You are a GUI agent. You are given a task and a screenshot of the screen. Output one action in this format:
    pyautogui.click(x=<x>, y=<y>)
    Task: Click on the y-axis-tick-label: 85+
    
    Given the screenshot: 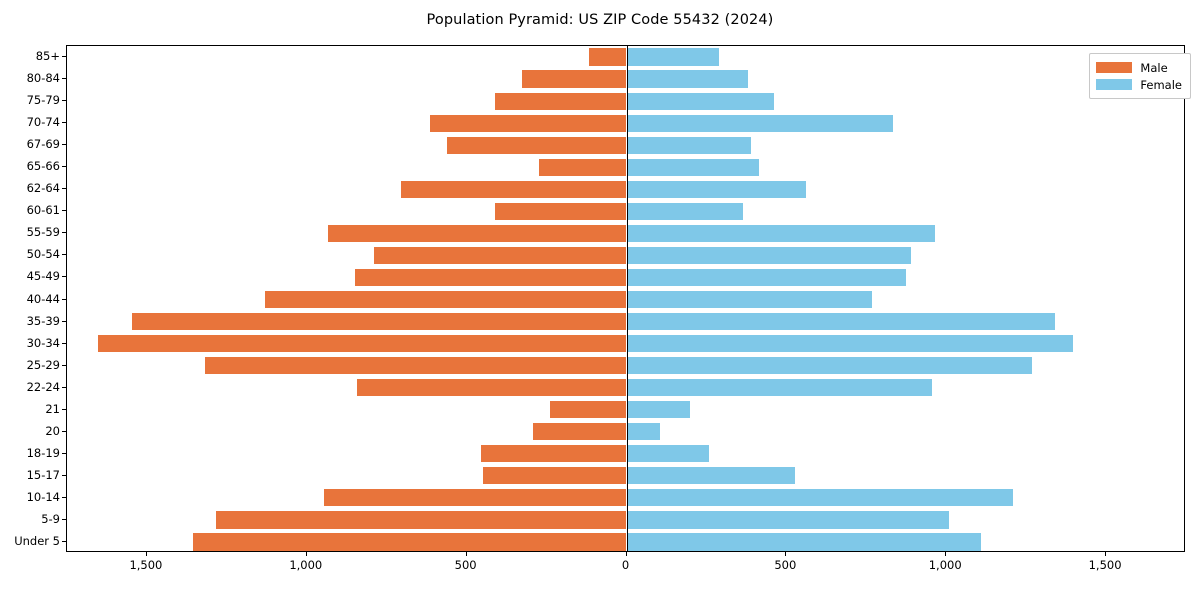 What is the action you would take?
    pyautogui.click(x=47, y=56)
    